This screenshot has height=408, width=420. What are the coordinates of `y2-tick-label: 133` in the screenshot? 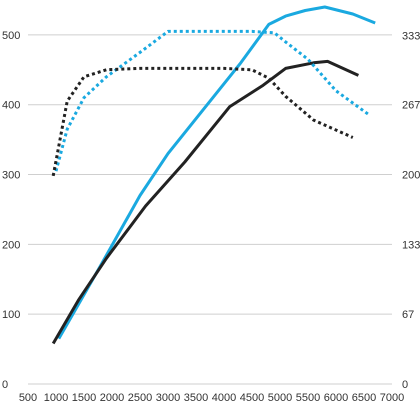 It's located at (411, 246).